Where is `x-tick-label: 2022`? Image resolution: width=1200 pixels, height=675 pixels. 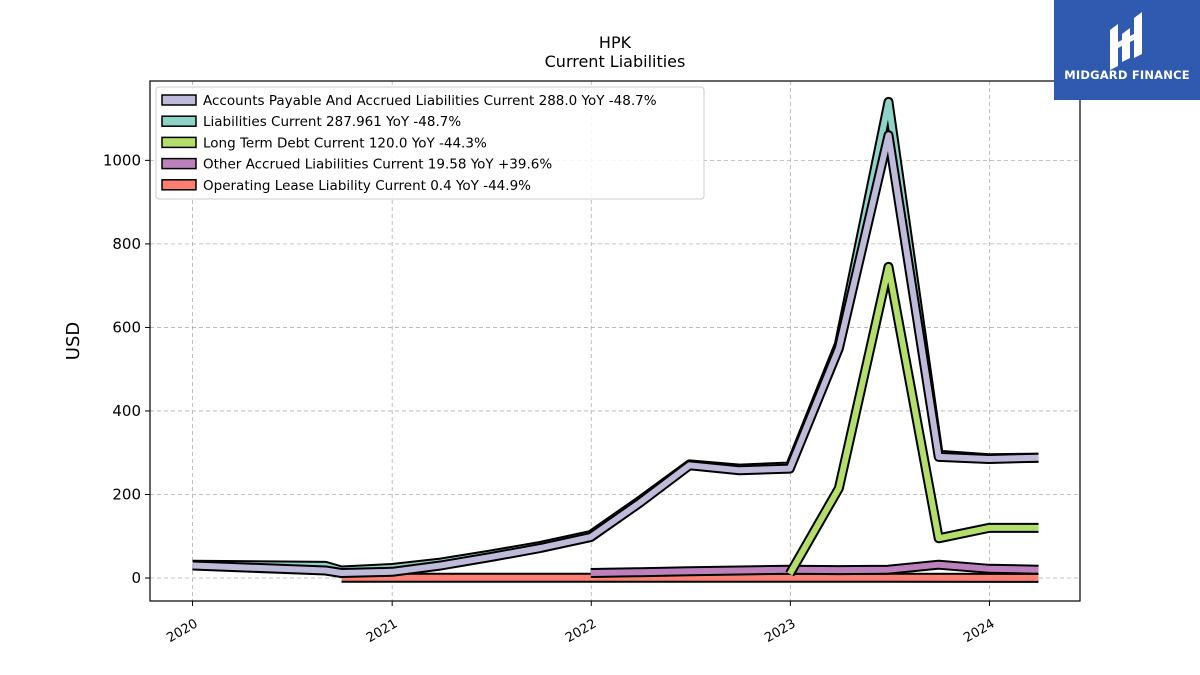
x-tick-label: 2022 is located at coordinates (581, 631).